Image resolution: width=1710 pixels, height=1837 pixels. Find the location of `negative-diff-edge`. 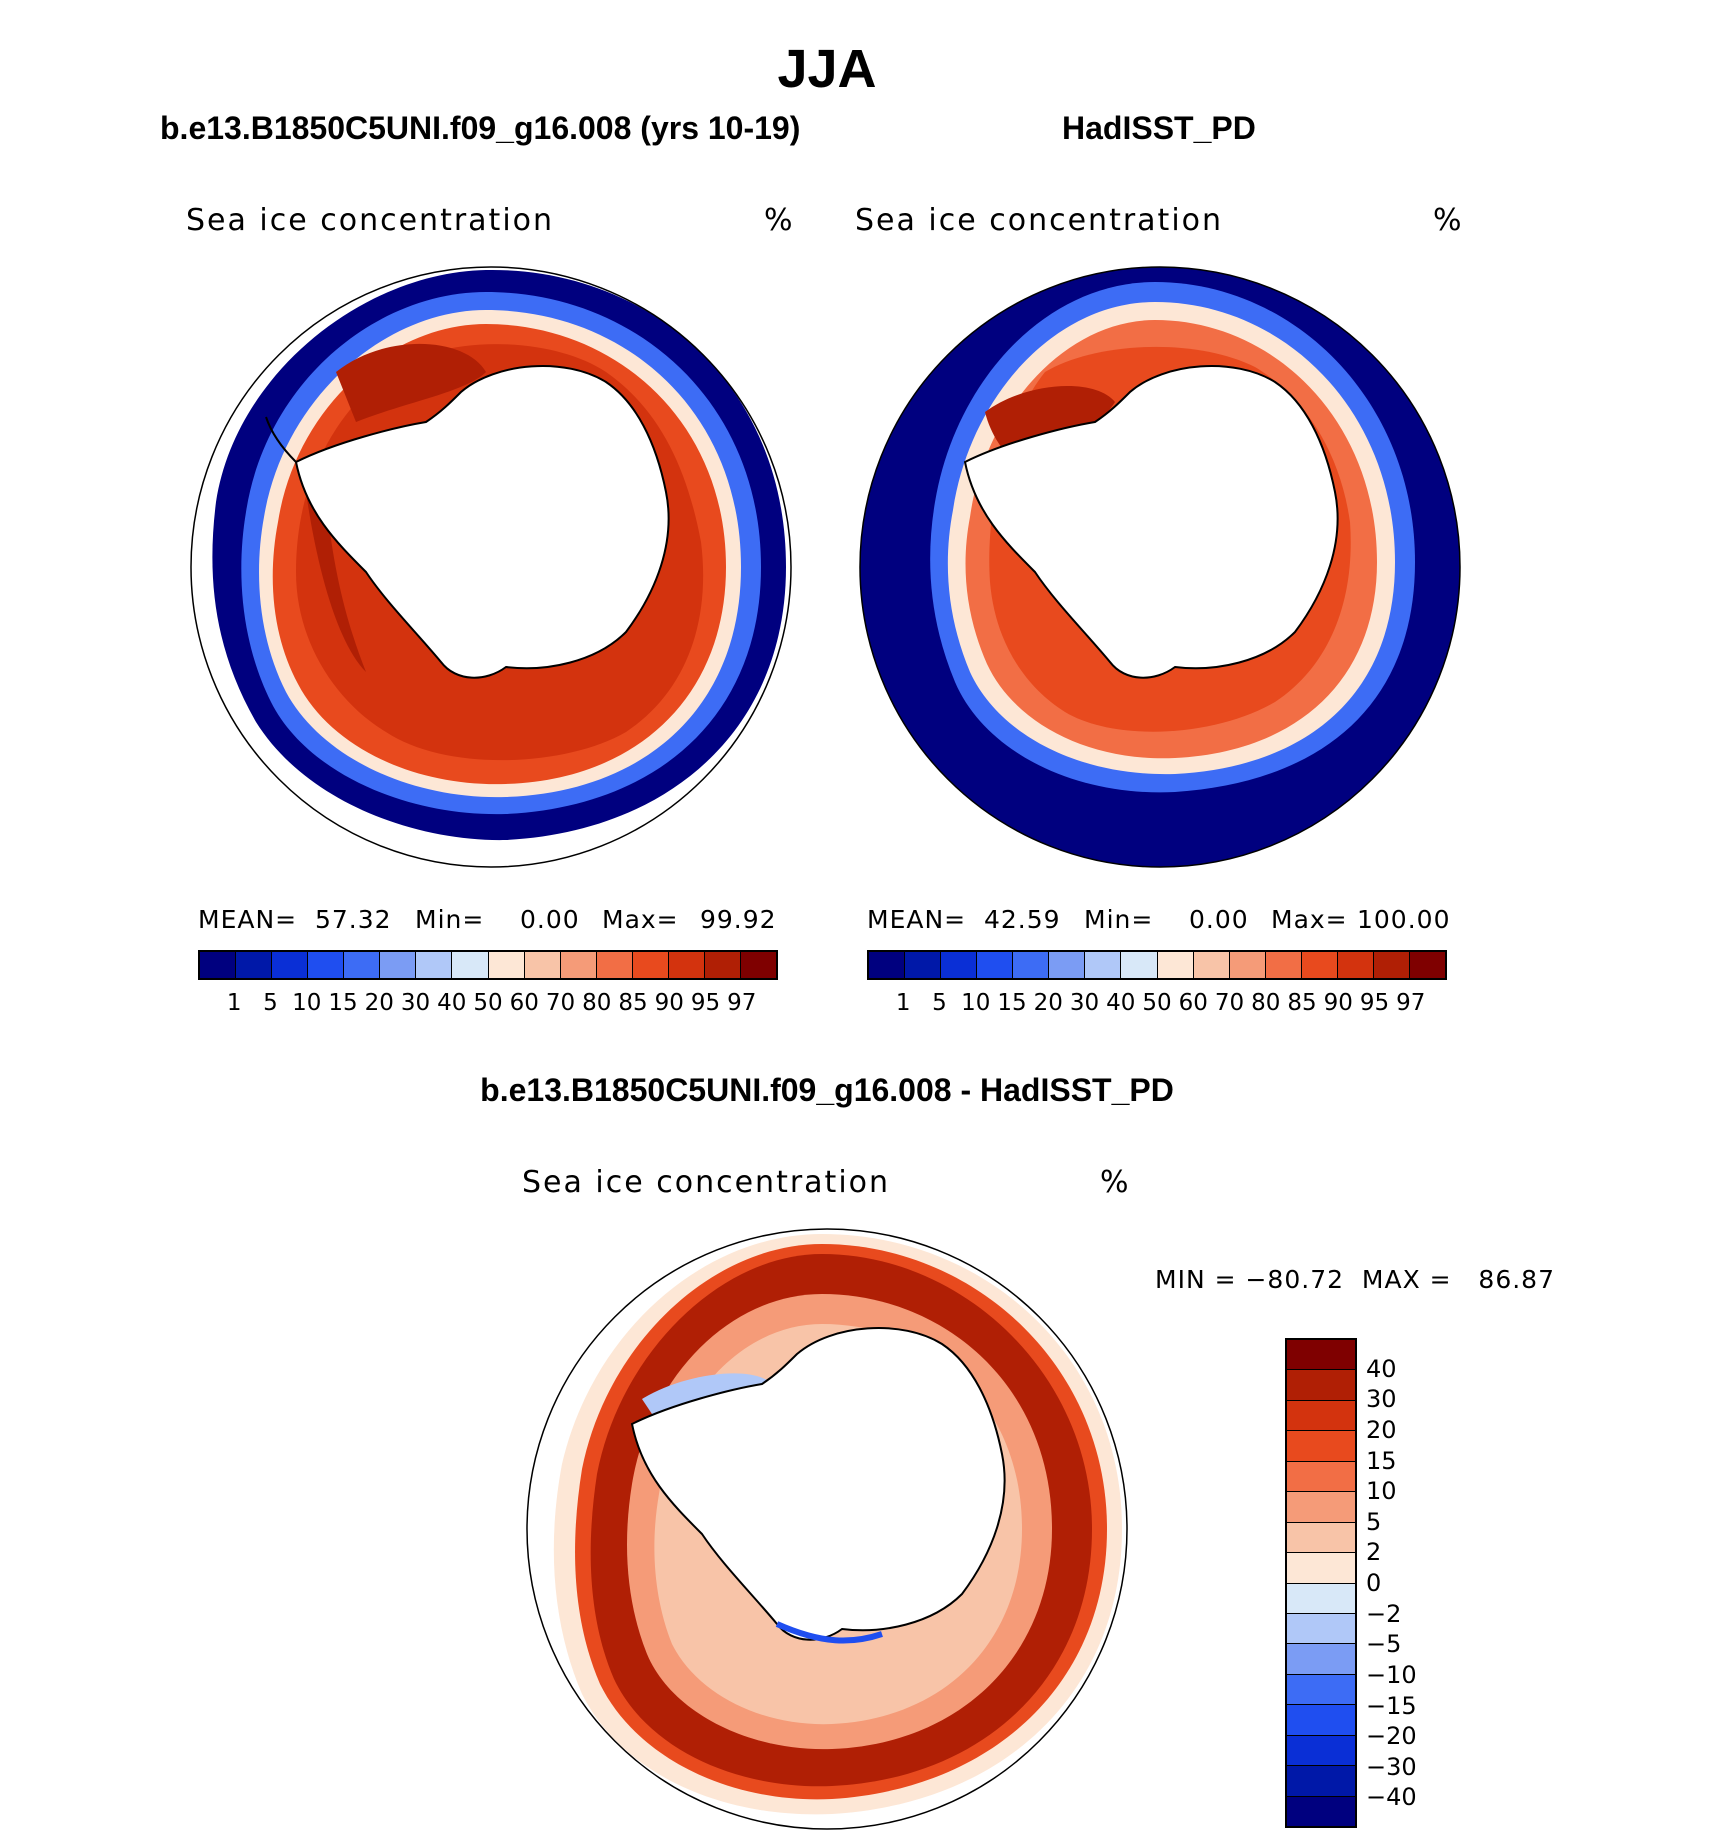

negative-diff-edge is located at coordinates (829, 1632).